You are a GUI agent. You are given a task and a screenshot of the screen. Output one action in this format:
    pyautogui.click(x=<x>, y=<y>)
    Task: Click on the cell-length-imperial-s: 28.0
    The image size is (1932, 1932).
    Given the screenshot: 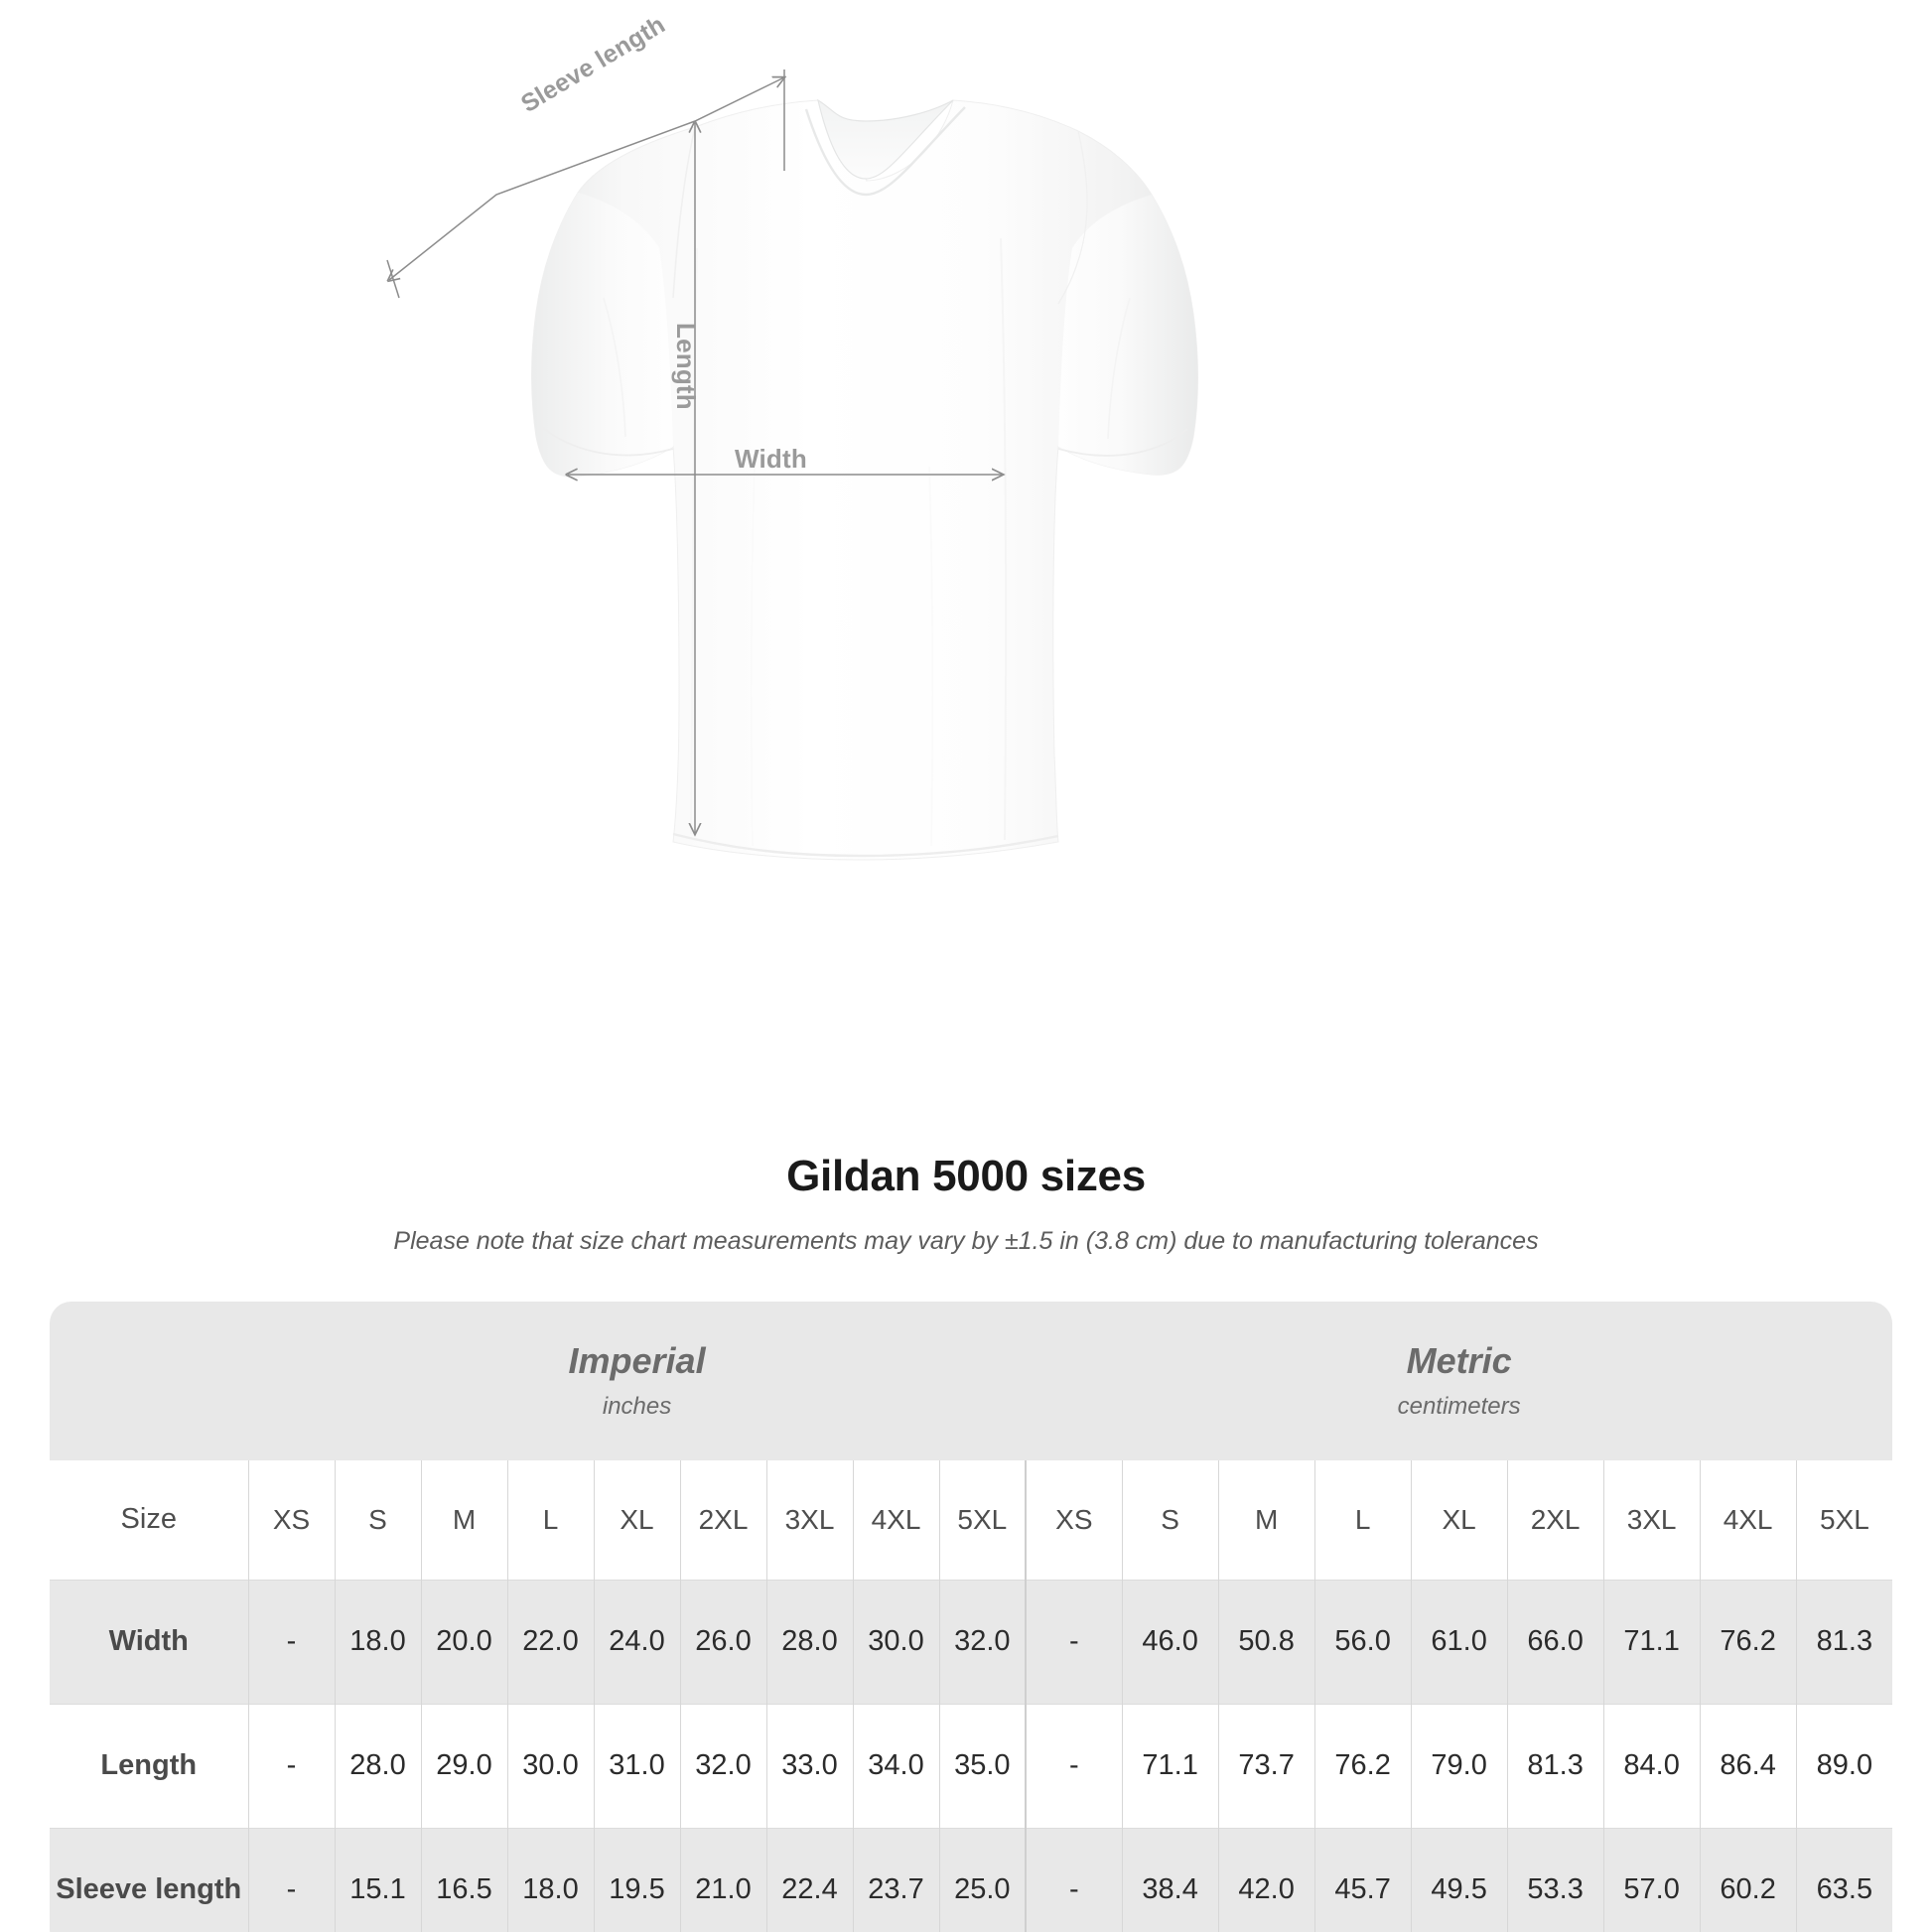 What is the action you would take?
    pyautogui.click(x=377, y=1766)
    